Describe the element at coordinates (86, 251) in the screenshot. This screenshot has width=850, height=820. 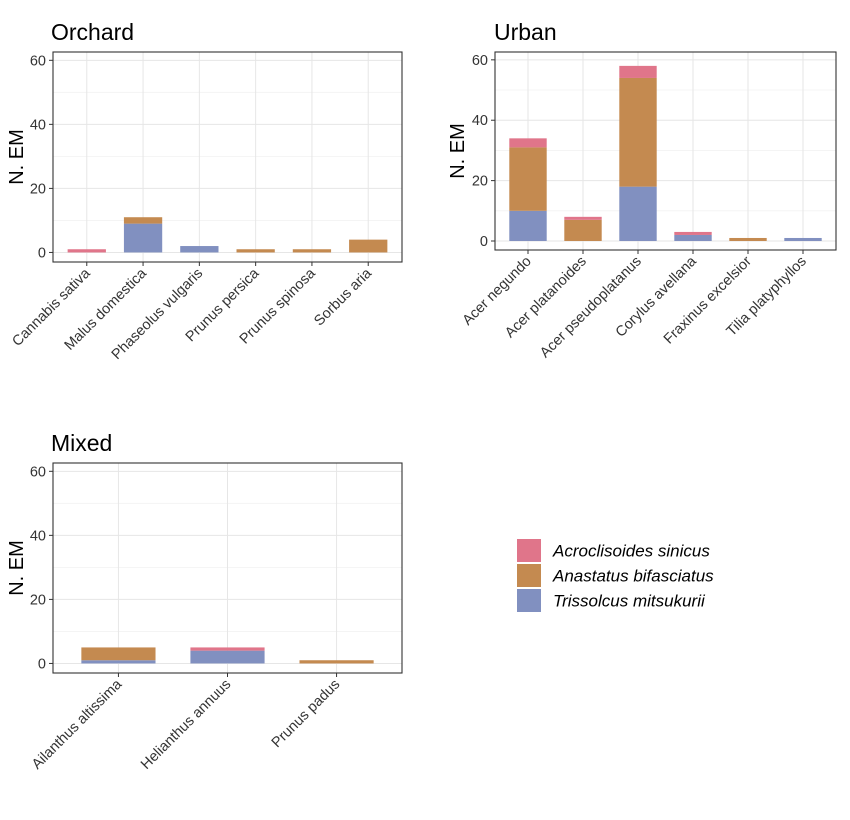
I see `bar-cannabis-sativa-acroclisoides-sinicus` at that location.